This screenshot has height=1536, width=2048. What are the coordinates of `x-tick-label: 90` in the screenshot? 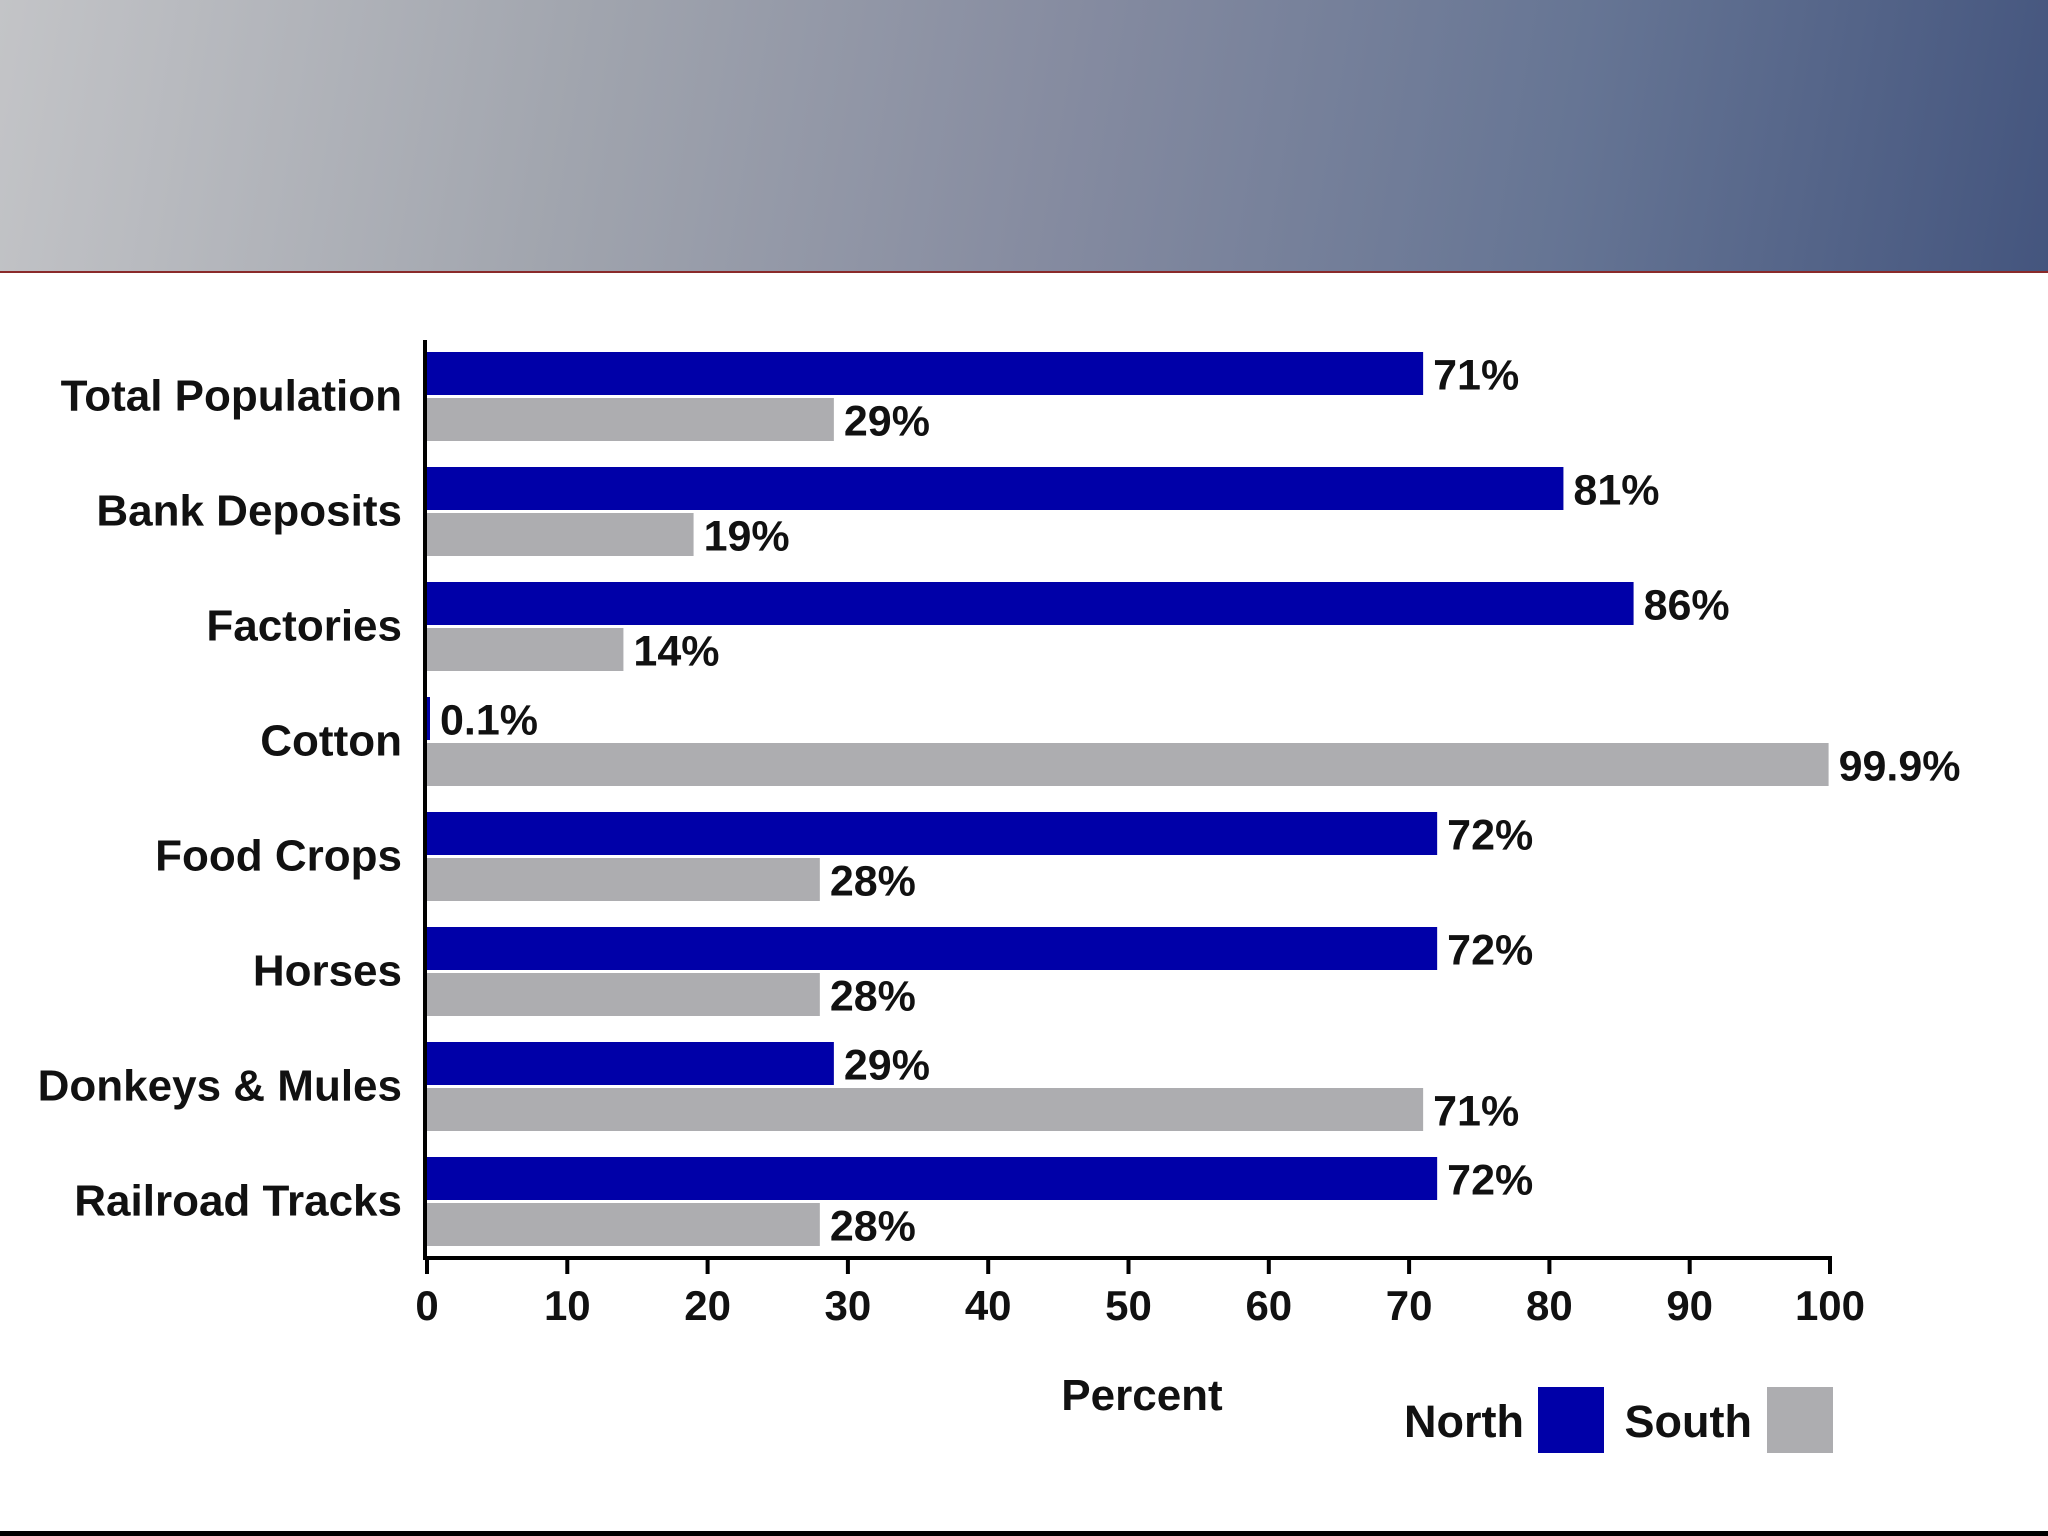 It's located at (1689, 1305).